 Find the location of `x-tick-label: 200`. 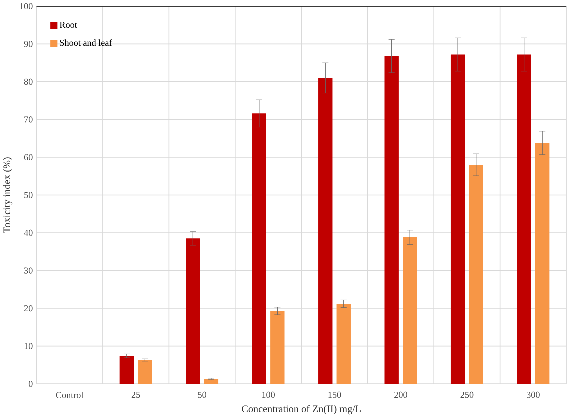

x-tick-label: 200 is located at coordinates (401, 395).